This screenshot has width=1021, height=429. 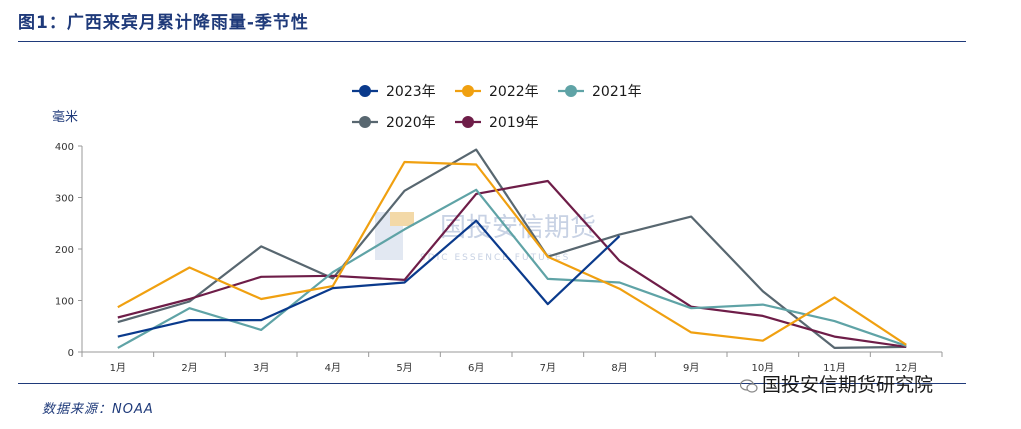 What do you see at coordinates (906, 368) in the screenshot?
I see `x-tick-label: 12月` at bounding box center [906, 368].